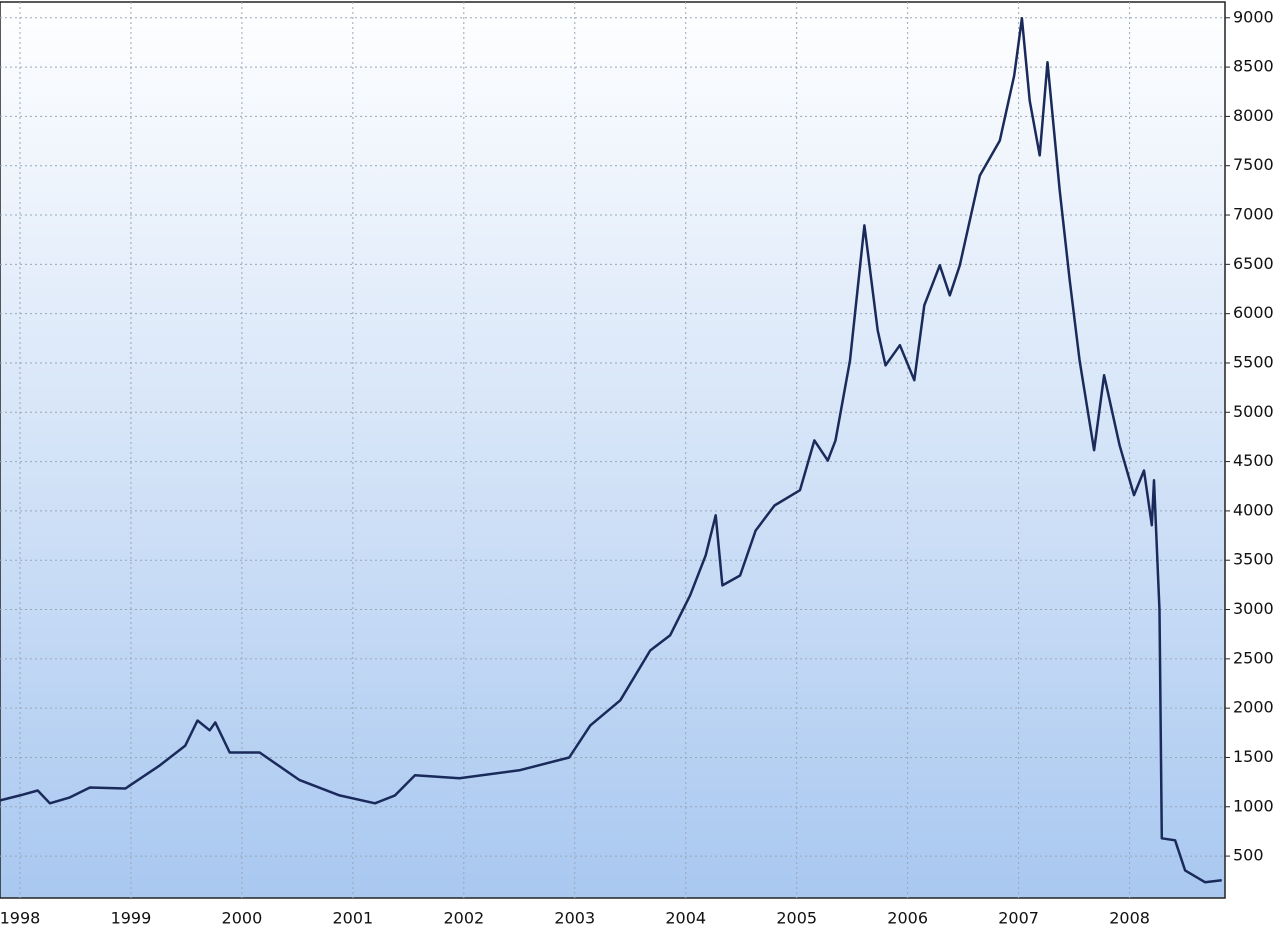 This screenshot has width=1280, height=928. Describe the element at coordinates (1253, 756) in the screenshot. I see `y-tick-label: 1500` at that location.